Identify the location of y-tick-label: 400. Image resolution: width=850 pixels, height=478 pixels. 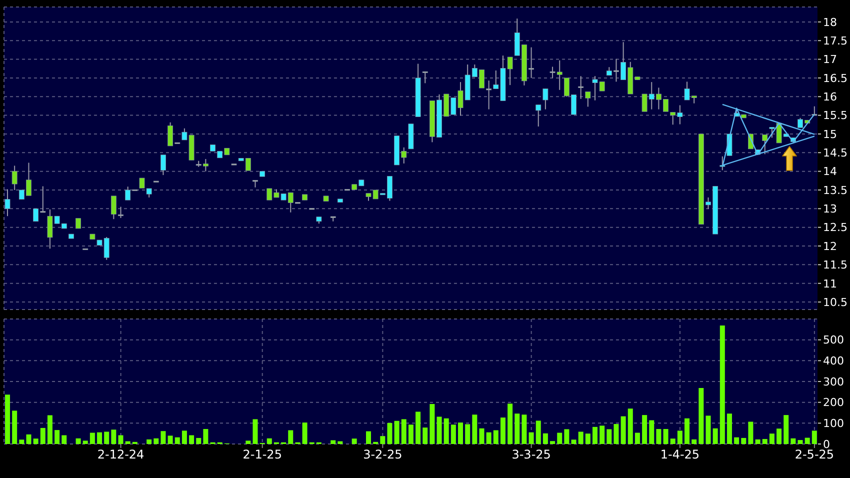
(833, 361).